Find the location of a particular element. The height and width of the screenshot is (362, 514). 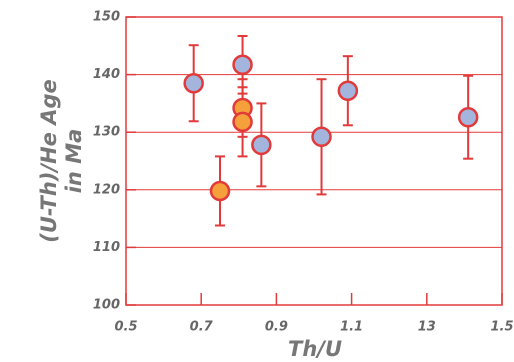

x-tick-label: 13 is located at coordinates (427, 327).